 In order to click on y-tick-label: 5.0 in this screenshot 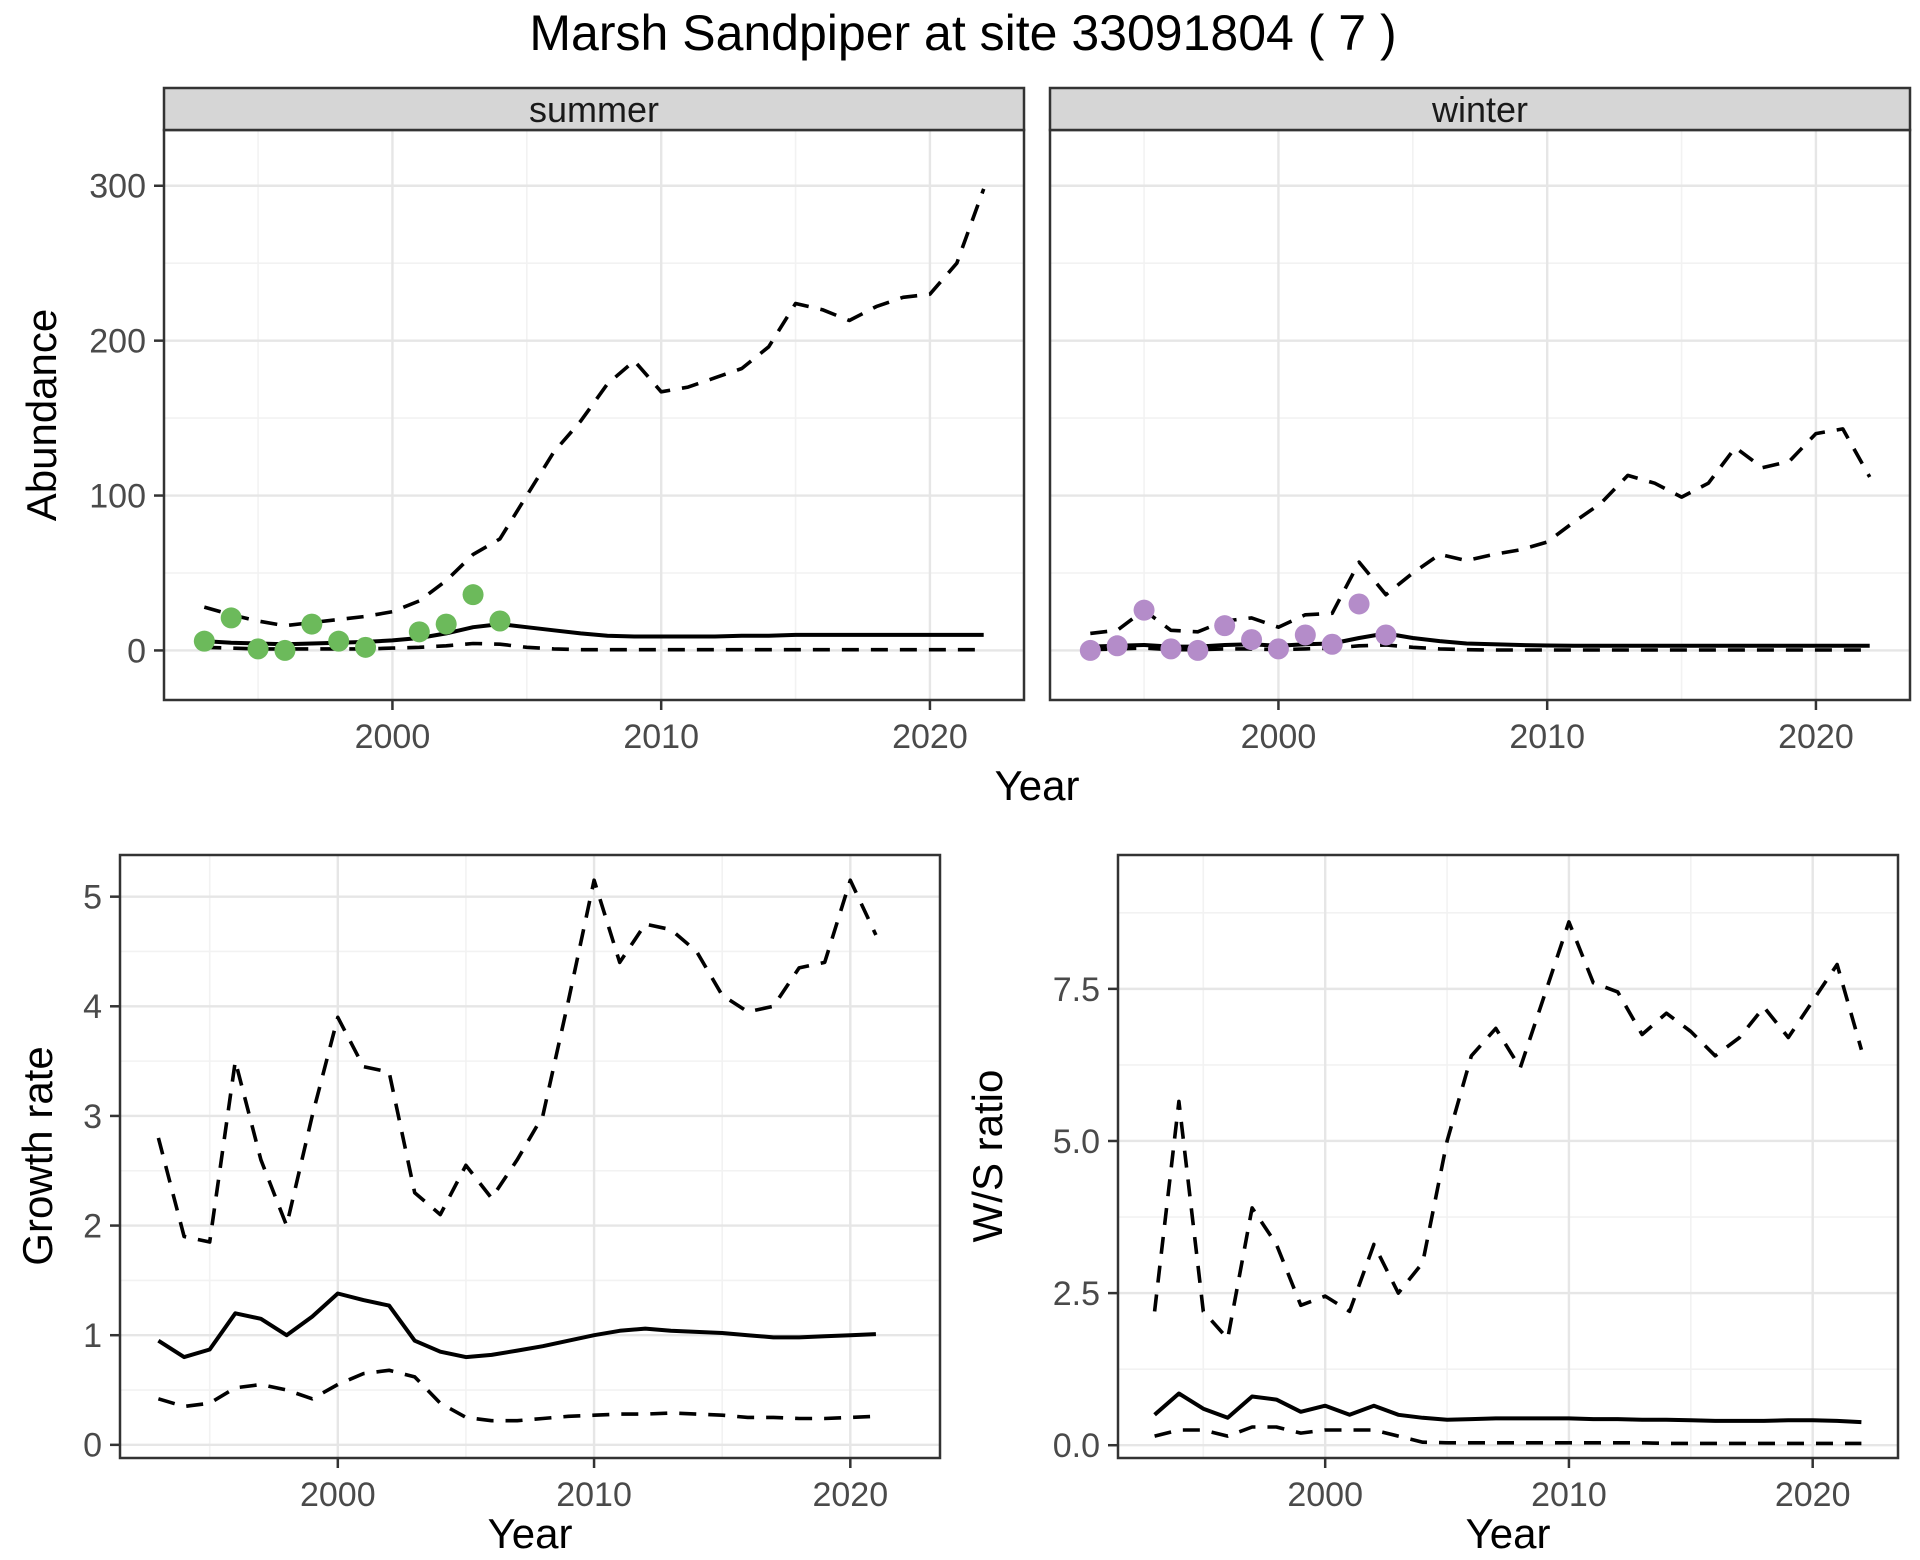, I will do `click(1076, 1142)`.